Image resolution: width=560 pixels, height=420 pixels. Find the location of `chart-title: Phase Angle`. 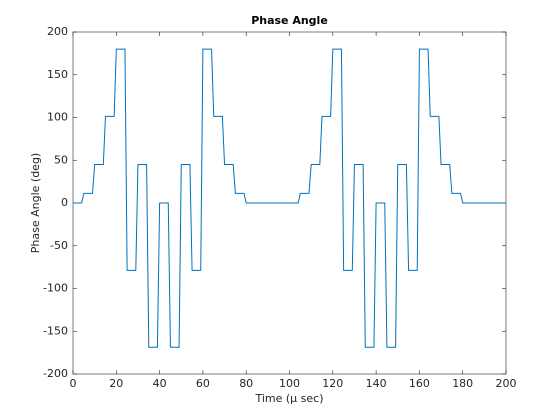

chart-title: Phase Angle is located at coordinates (289, 20).